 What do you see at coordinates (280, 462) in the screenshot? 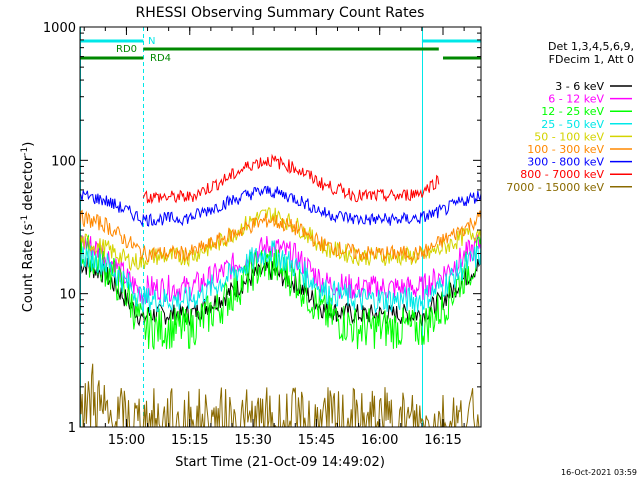
I see `x-axis-label: Start Time (21-Oct-09 14:49:02)` at bounding box center [280, 462].